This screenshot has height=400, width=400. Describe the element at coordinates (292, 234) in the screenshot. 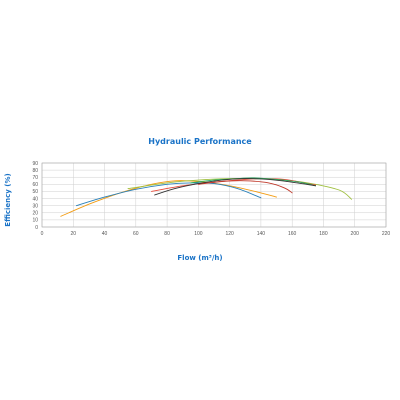

I see `x-tick-label: 160` at that location.